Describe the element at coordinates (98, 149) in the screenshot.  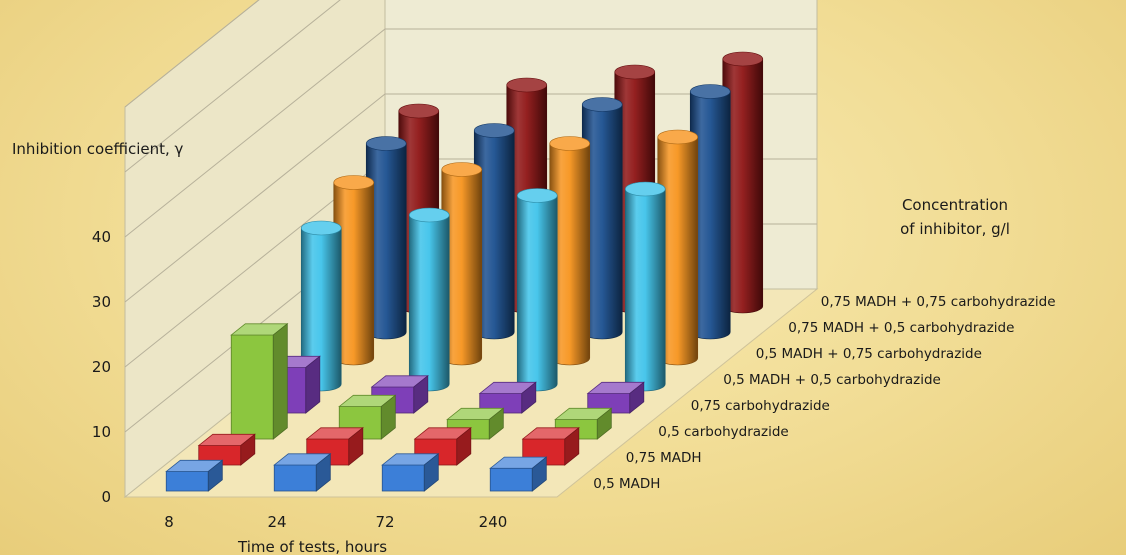
I see `y-axis-label: Inhibition coefficient, γ` at that location.